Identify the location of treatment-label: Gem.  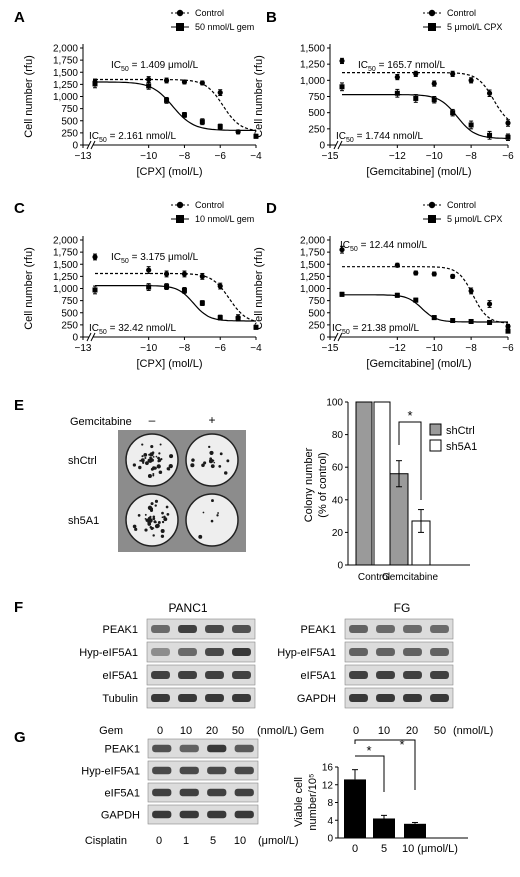
(312, 731).